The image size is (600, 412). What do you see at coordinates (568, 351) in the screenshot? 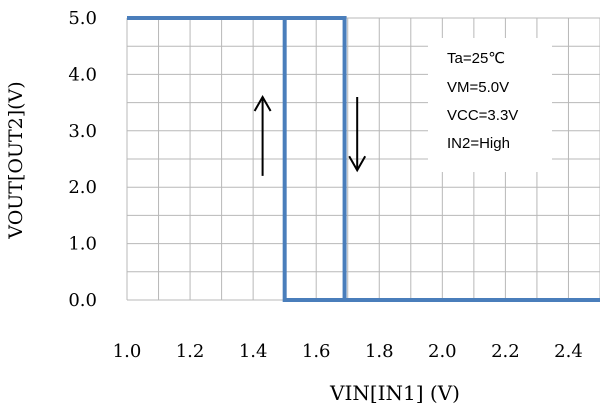
I see `x-tick-label: 2.4` at bounding box center [568, 351].